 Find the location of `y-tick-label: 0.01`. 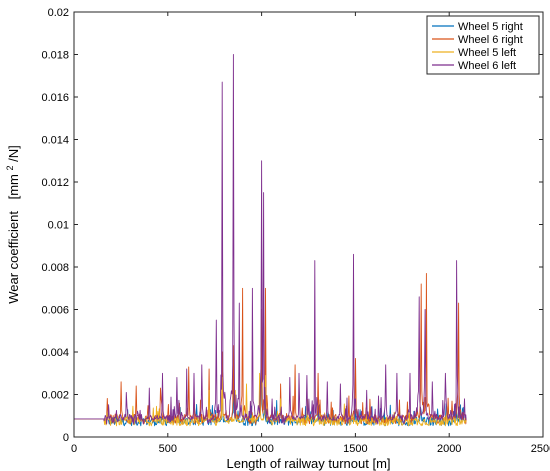

y-tick-label: 0.01 is located at coordinates (58, 226).